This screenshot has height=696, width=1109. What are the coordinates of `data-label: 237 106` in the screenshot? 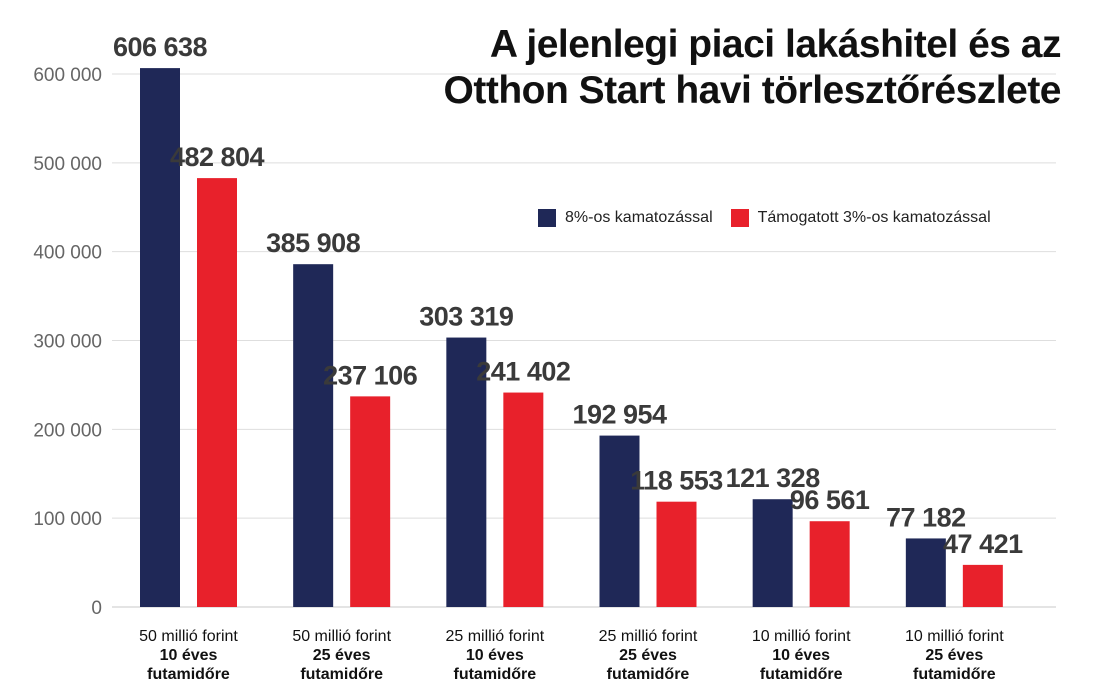 It's located at (370, 375).